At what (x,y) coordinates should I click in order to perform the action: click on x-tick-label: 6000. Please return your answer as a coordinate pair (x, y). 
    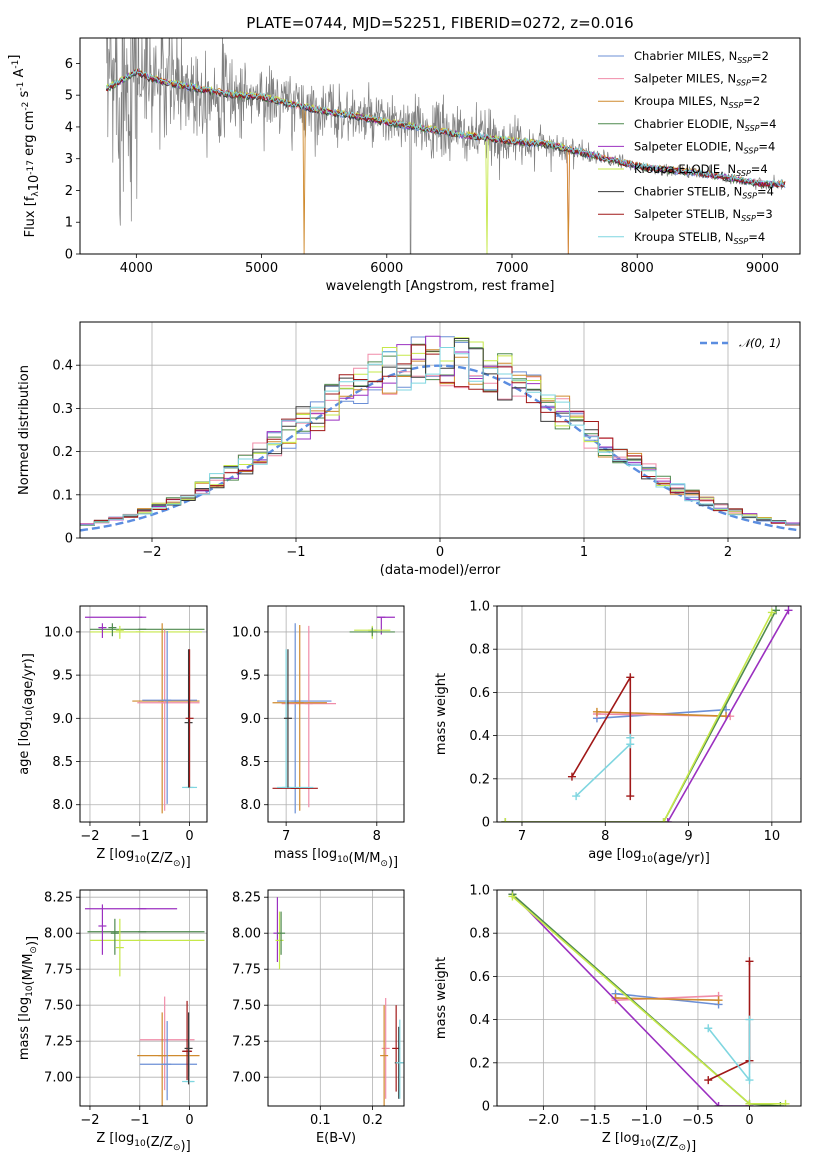
    Looking at the image, I should click on (386, 268).